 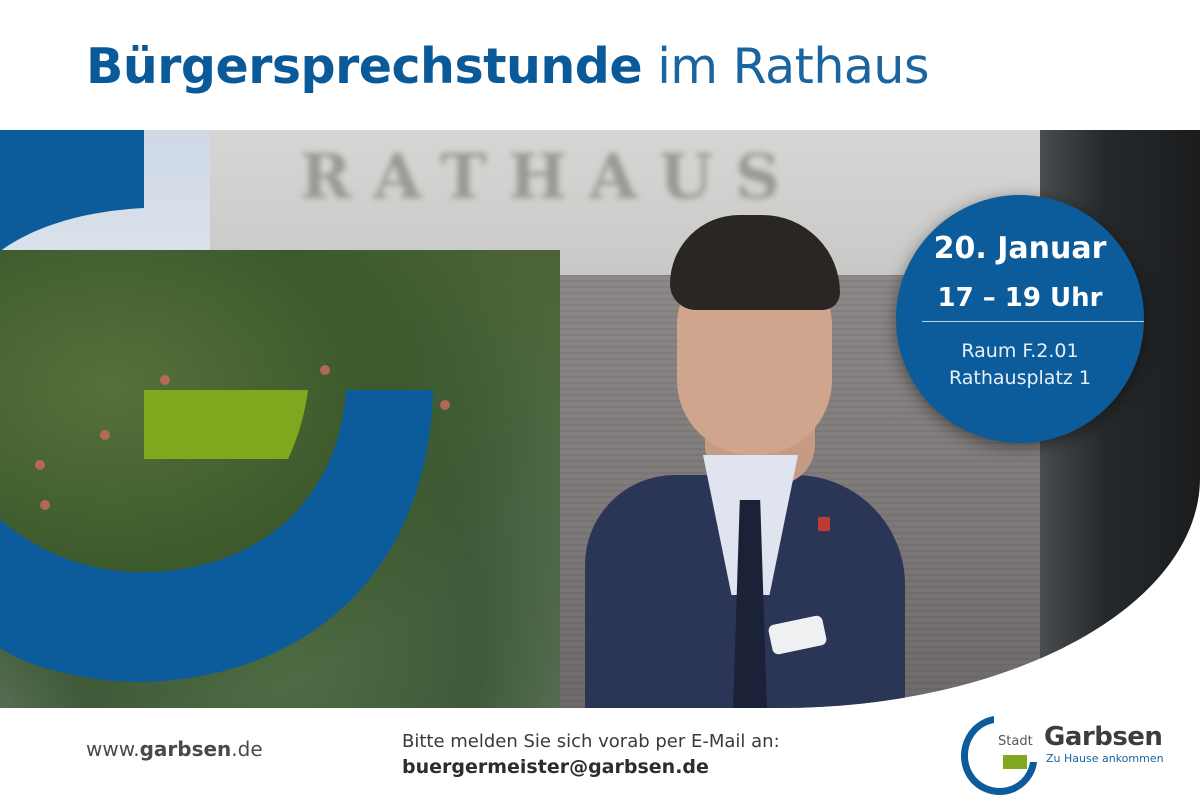 What do you see at coordinates (1020, 298) in the screenshot?
I see `event-time: 17 – 19 Uhr` at bounding box center [1020, 298].